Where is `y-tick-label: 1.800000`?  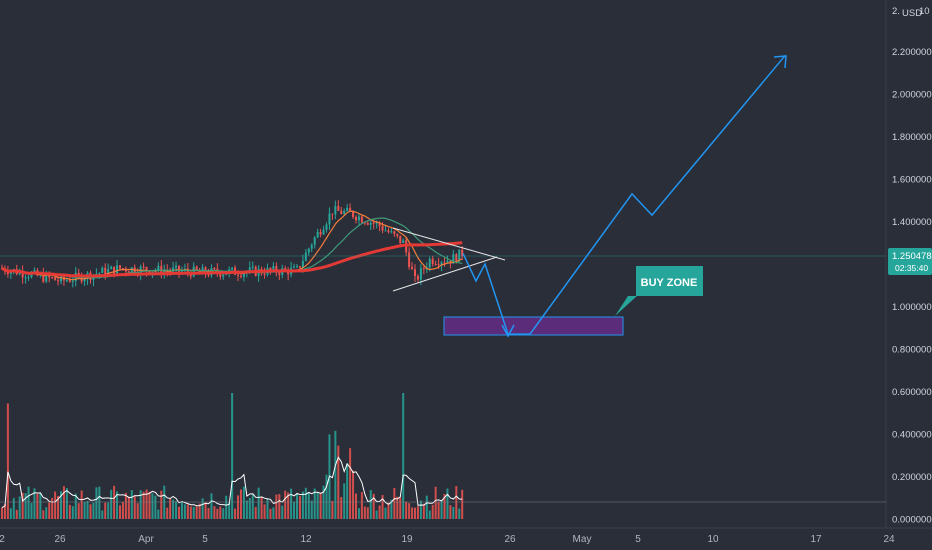
y-tick-label: 1.800000 is located at coordinates (912, 137).